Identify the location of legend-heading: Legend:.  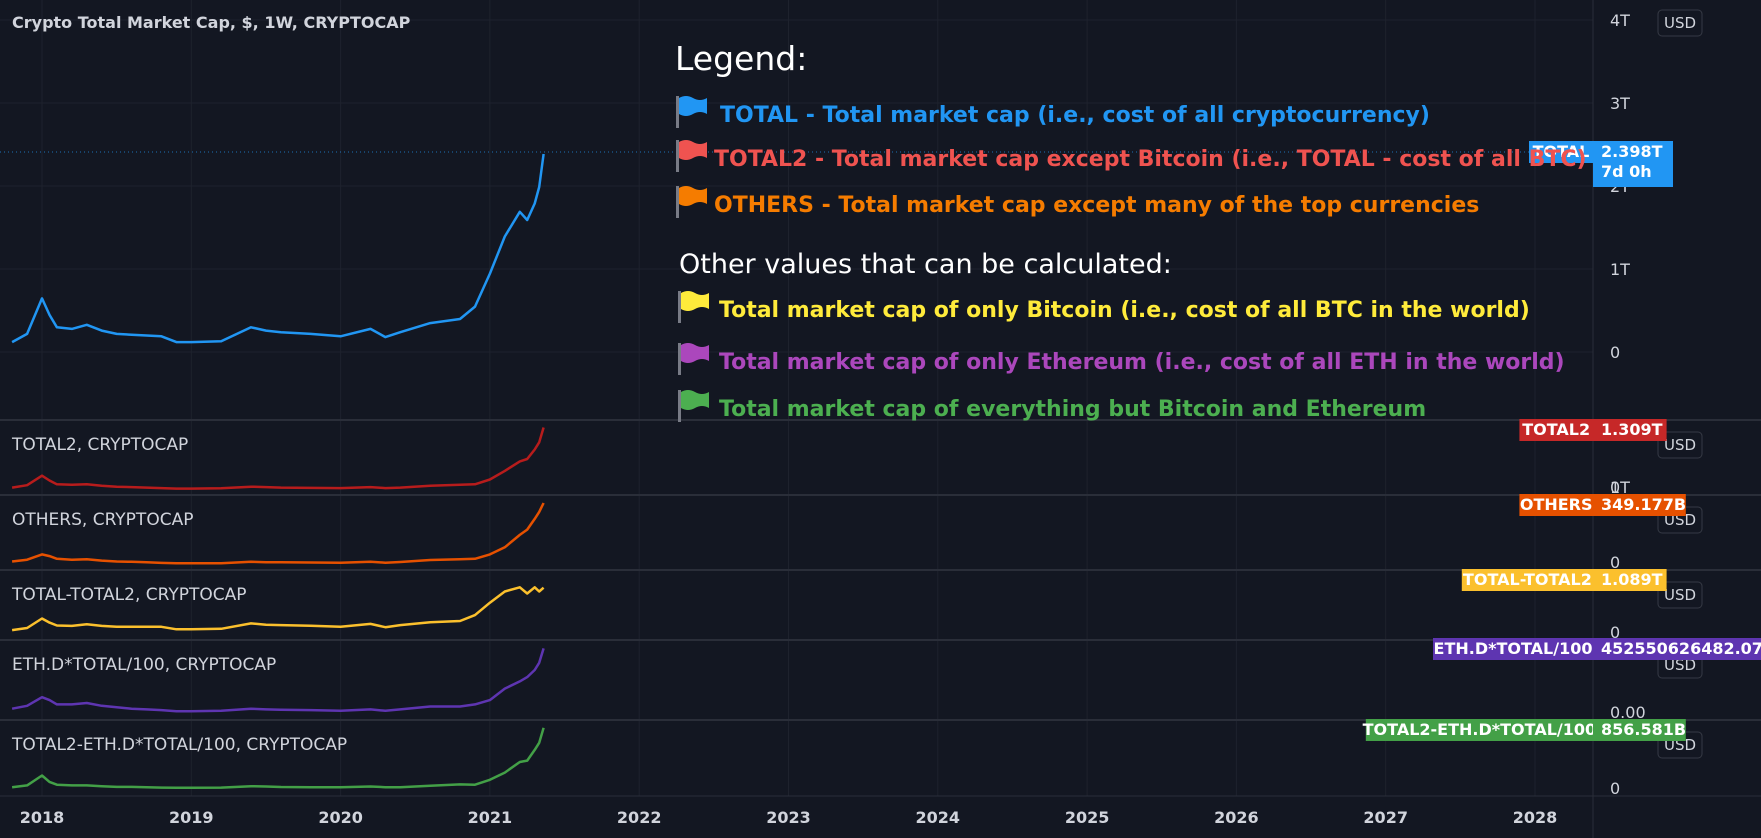
(741, 58).